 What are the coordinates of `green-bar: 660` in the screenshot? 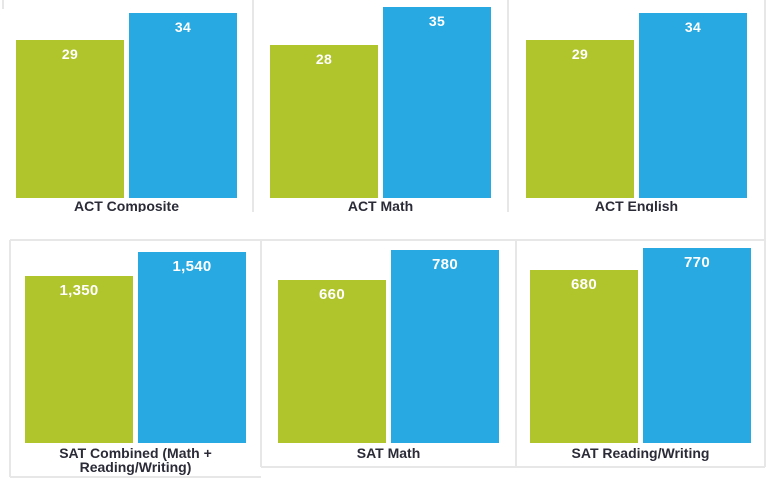 It's located at (332, 361).